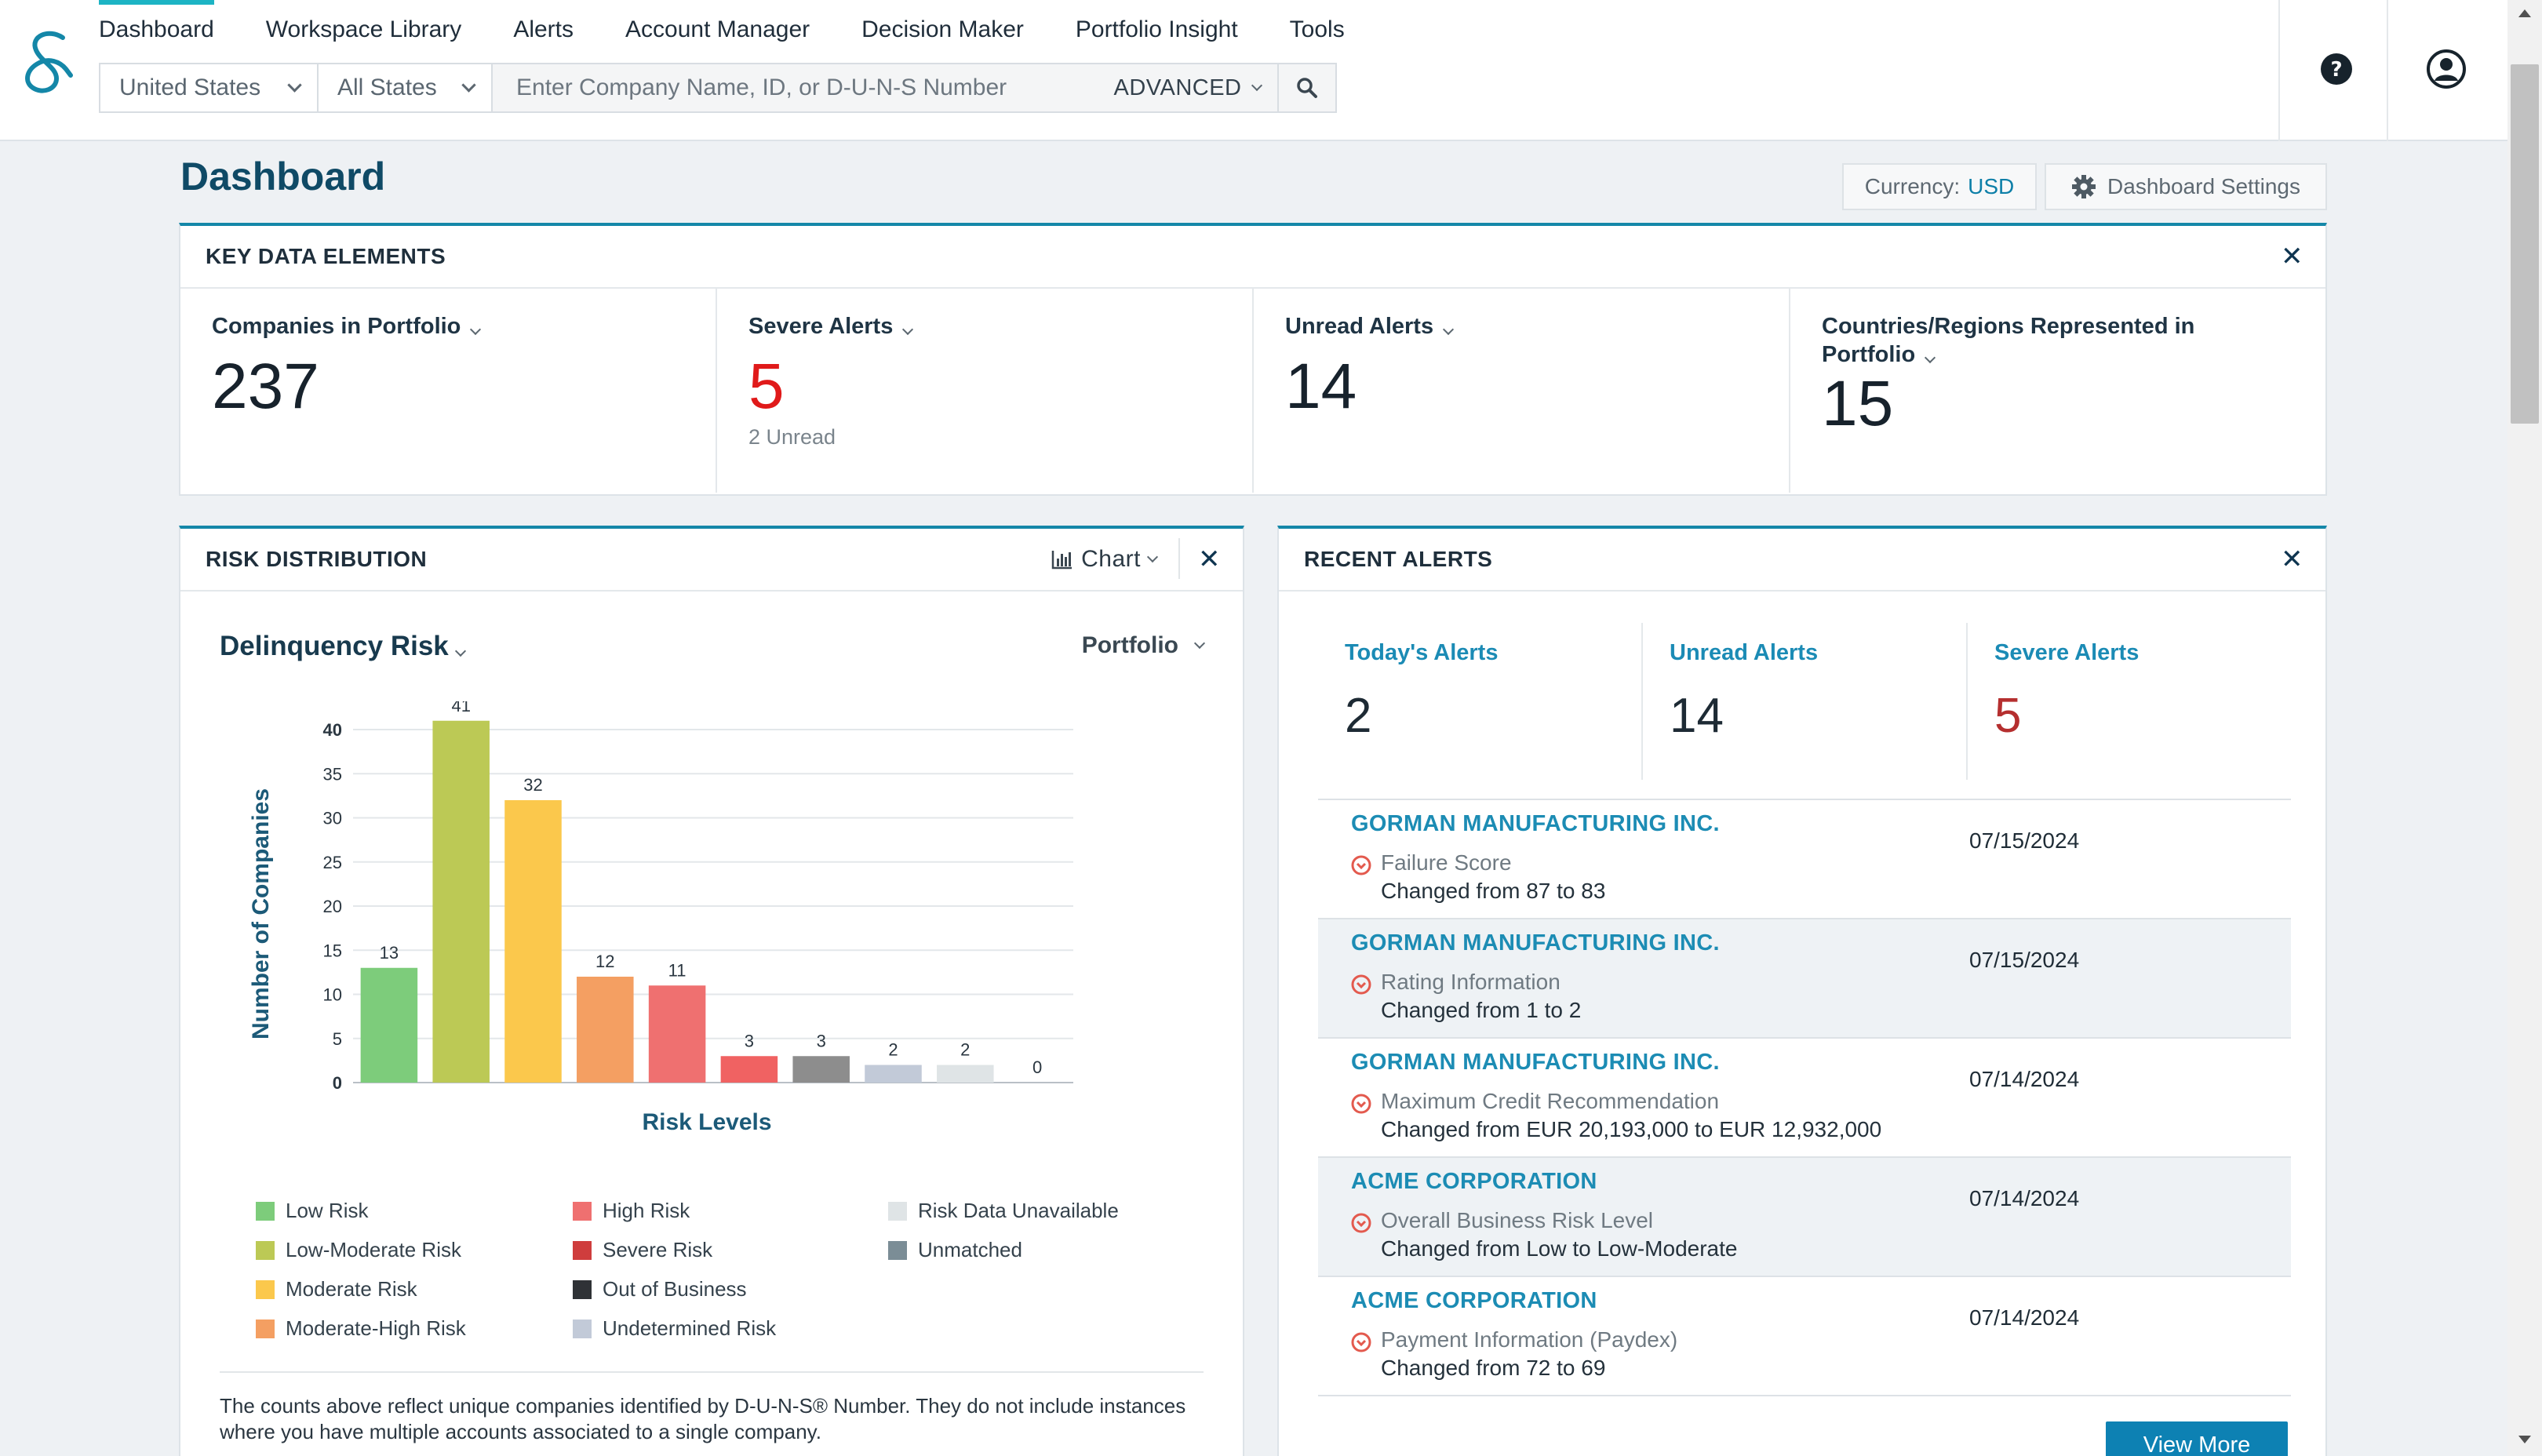 This screenshot has height=1456, width=2542. I want to click on kde-label: Companies in Portfolio, so click(448, 326).